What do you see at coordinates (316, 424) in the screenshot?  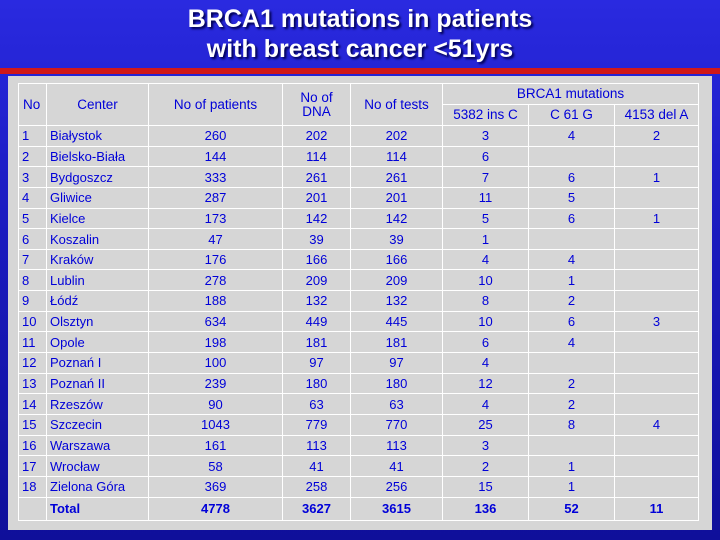 I see `cell-dna: 779` at bounding box center [316, 424].